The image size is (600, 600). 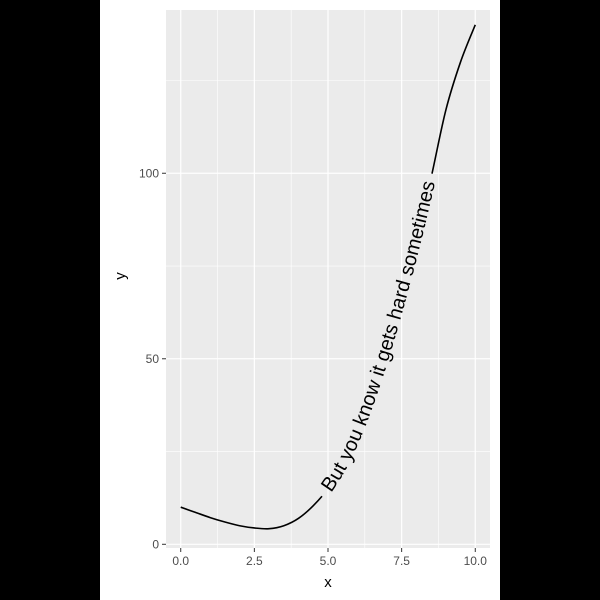 I want to click on x-axis-title: x, so click(x=328, y=582).